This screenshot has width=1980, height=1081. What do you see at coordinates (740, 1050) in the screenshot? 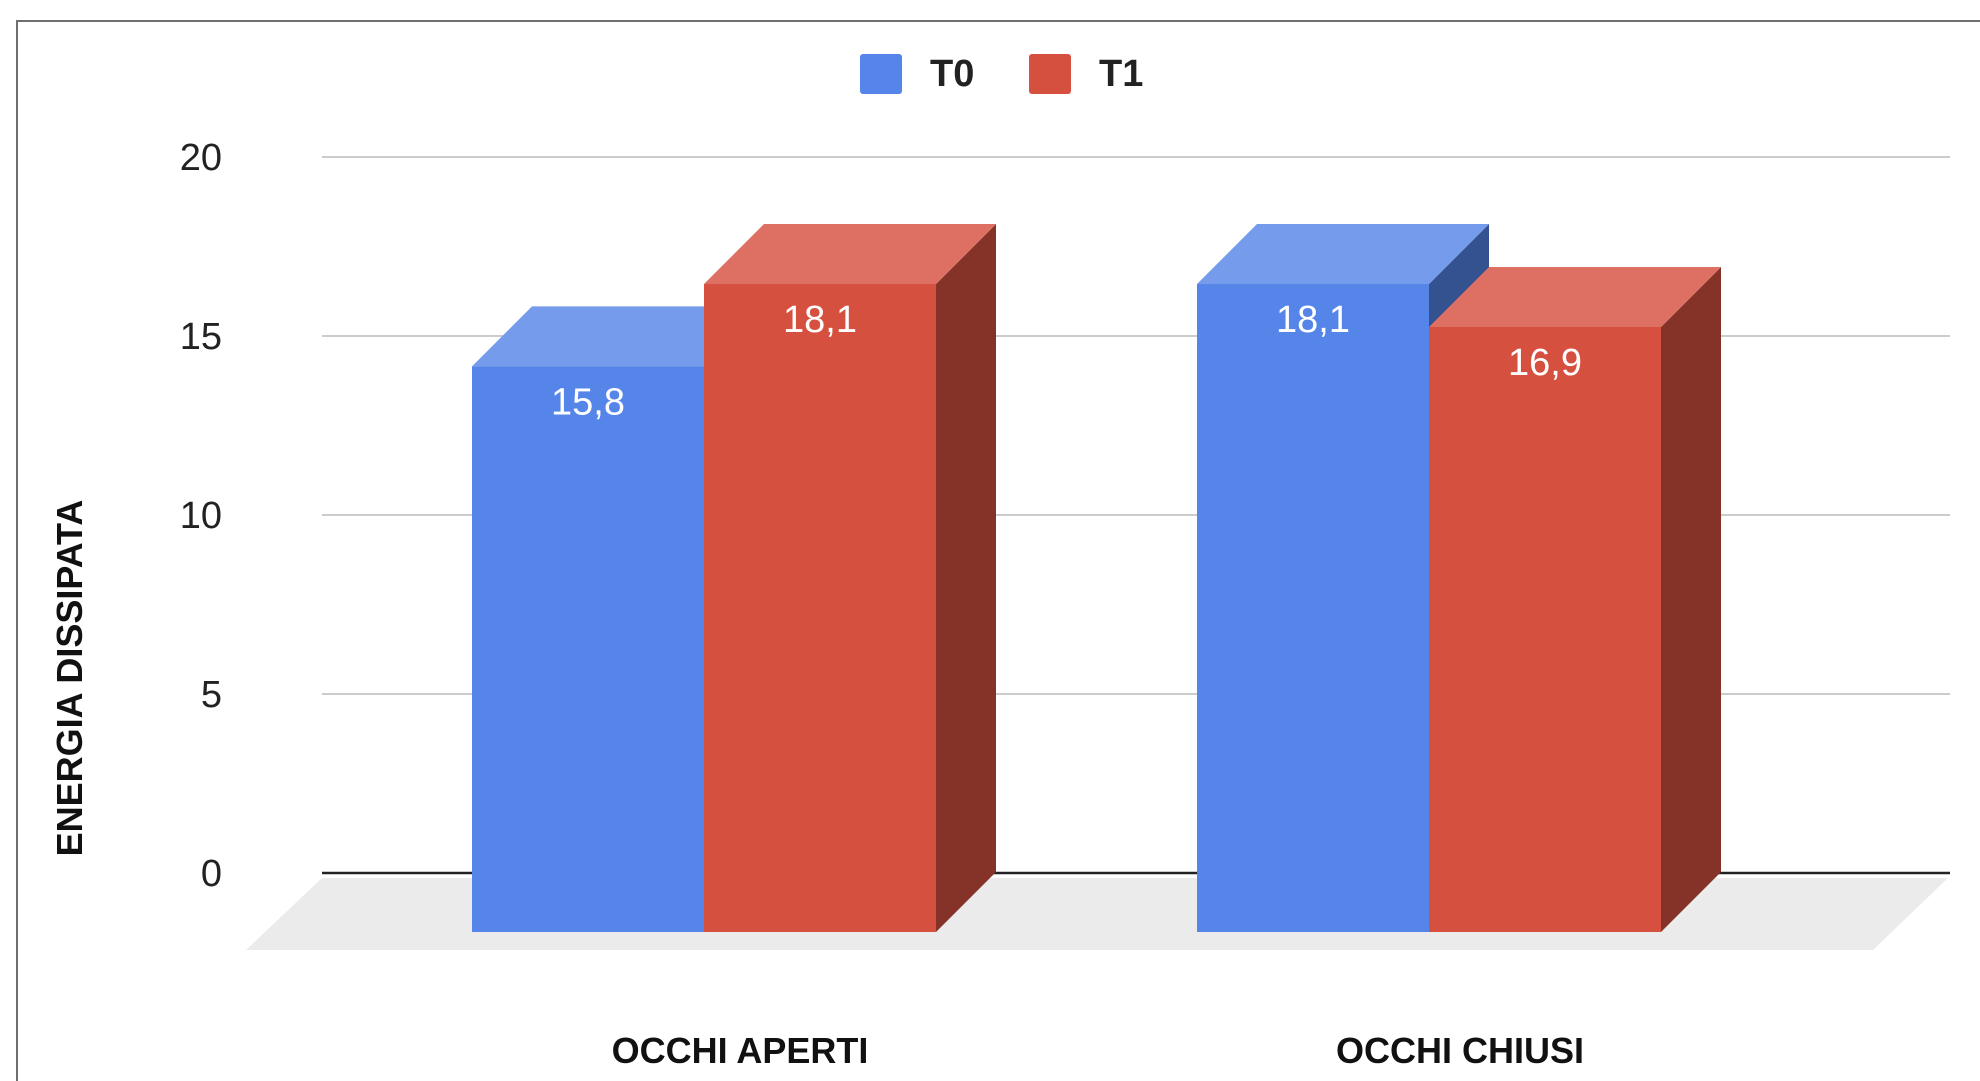
I see `x-category-label: OCCHI APERTI` at bounding box center [740, 1050].